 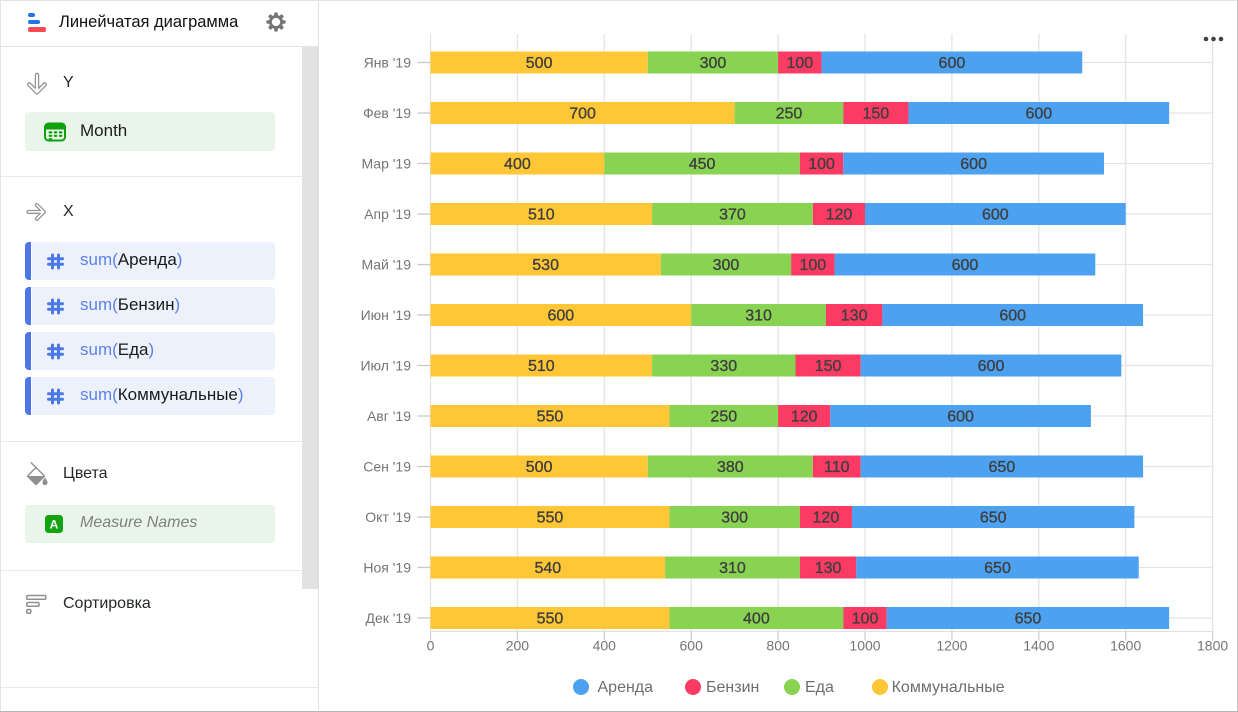 I want to click on svg-text: Окт '19, so click(x=388, y=517).